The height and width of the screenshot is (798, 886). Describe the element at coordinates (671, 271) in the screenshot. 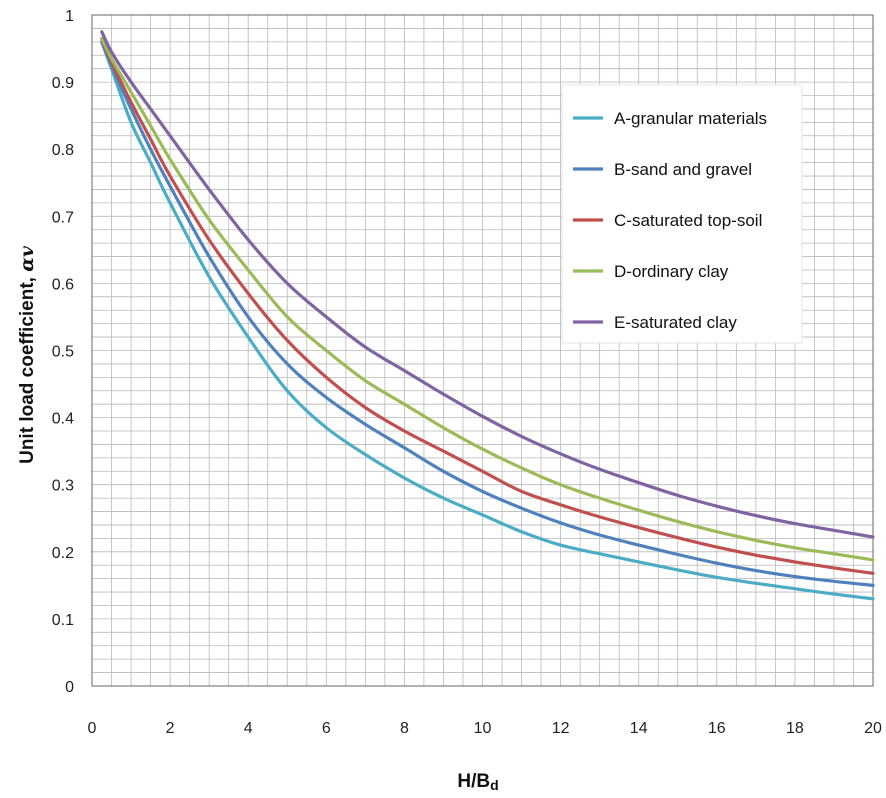

I see `legend-label: D-ordinary clay` at that location.